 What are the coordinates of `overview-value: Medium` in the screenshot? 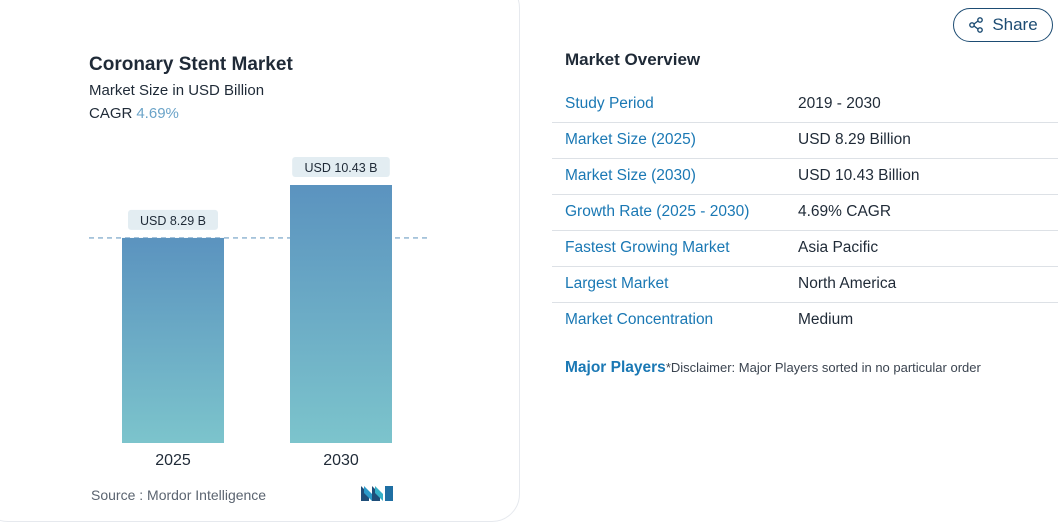 It's located at (826, 319).